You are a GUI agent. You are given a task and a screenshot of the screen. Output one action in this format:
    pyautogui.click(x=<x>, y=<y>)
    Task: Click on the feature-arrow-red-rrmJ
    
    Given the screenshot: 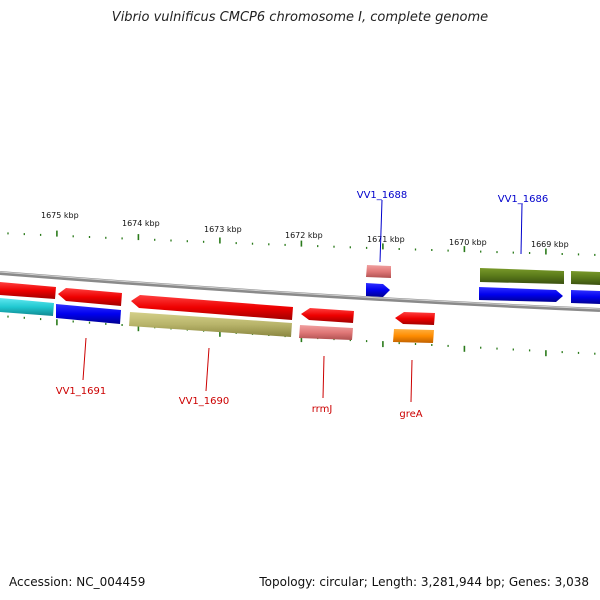 What is the action you would take?
    pyautogui.click(x=327, y=315)
    